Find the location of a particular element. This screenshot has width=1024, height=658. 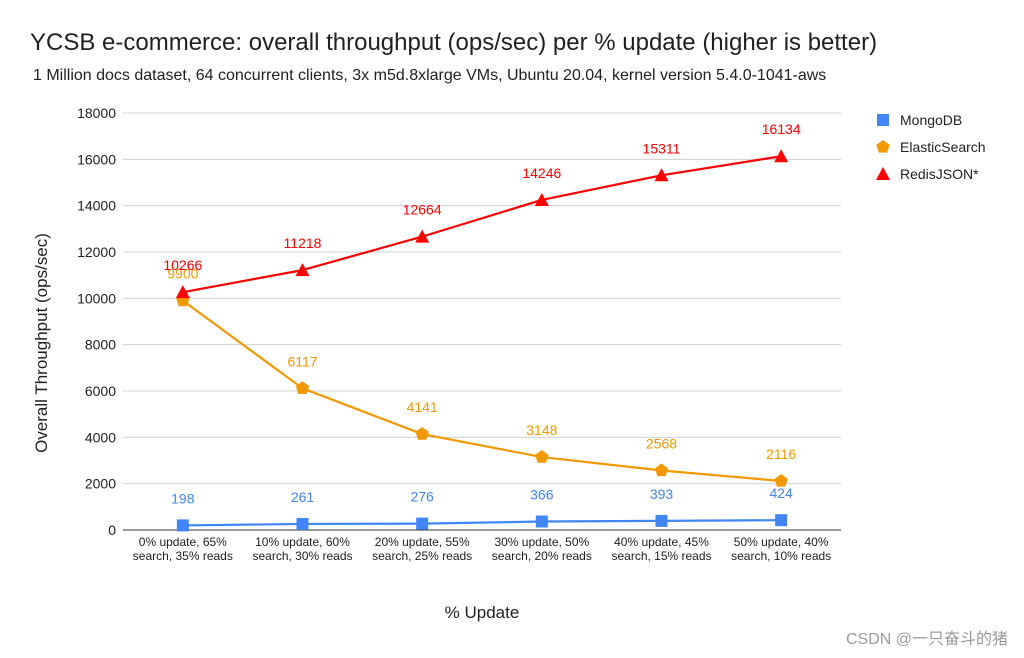

y-tick-label: 4000 is located at coordinates (100, 437).